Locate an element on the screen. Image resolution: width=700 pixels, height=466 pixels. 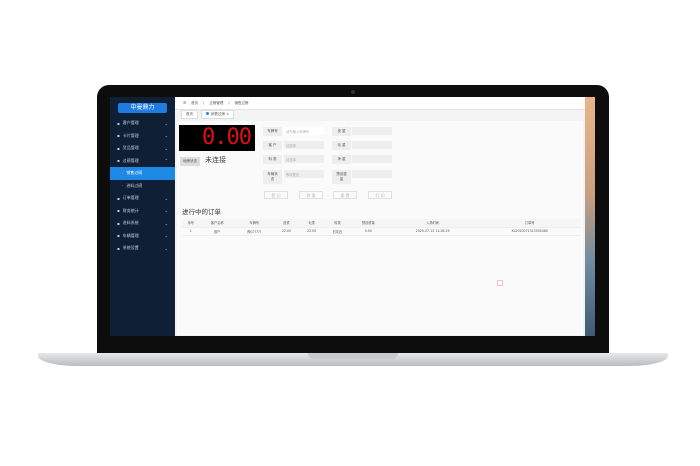
laptop-base is located at coordinates (353, 359).